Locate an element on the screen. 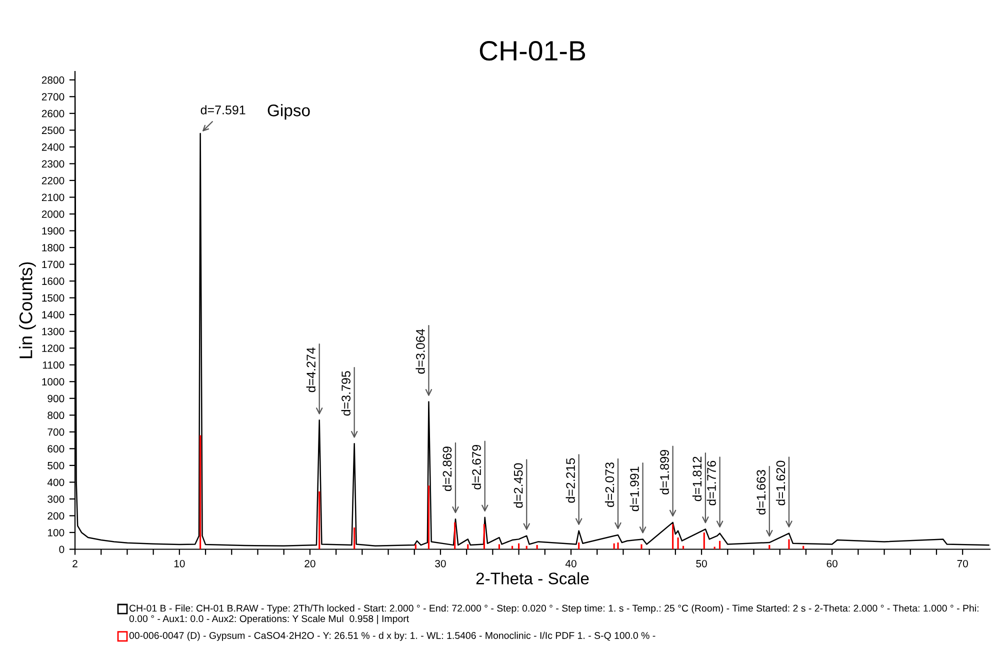  y-tick-label: 400 is located at coordinates (55, 482).